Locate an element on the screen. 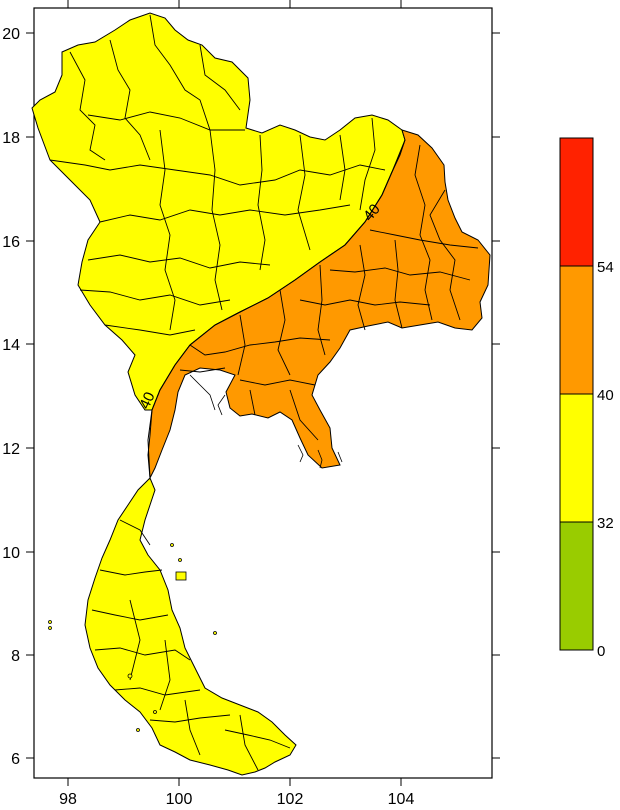 This screenshot has height=810, width=620. legend: 54 40 32 0 is located at coordinates (586, 398).